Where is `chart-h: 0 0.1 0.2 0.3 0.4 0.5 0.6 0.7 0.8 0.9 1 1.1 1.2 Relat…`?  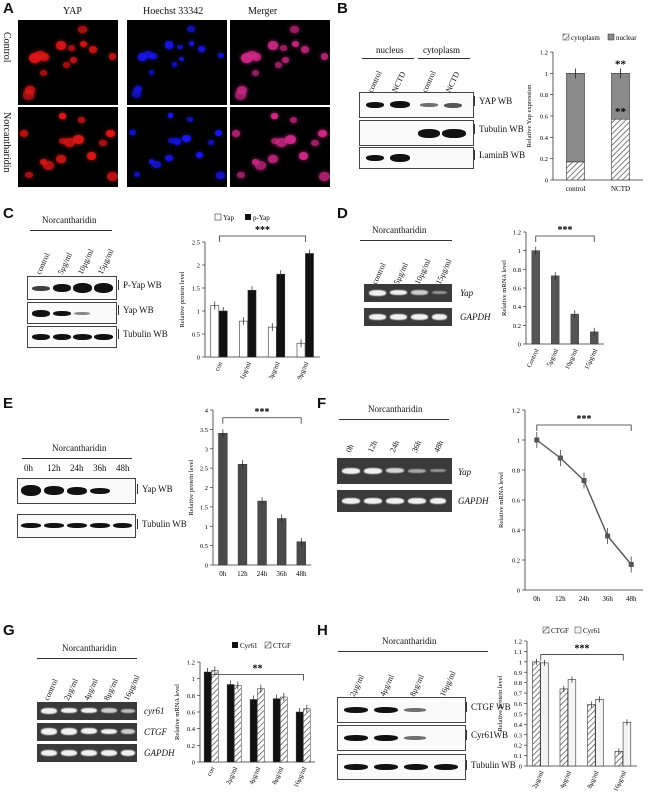 chart-h: 0 0.1 0.2 0.3 0.4 0.5 0.6 0.7 0.8 0.9 1 1.1 1.2 Relat… is located at coordinates (567, 709).